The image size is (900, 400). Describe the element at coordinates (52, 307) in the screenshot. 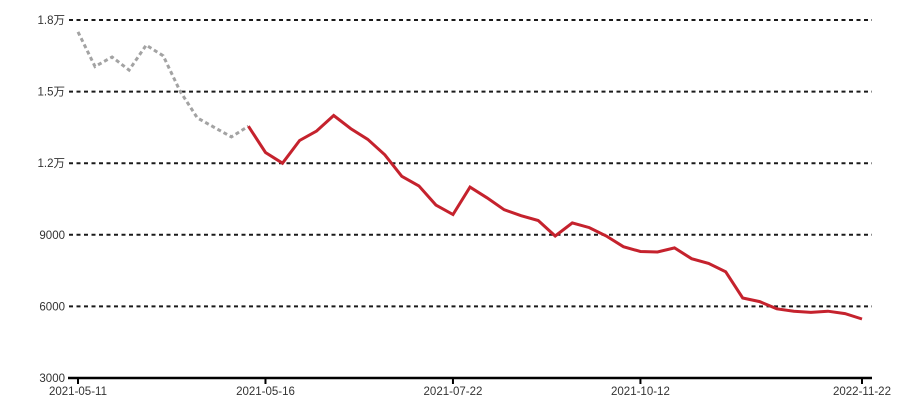

I see `y-axis-tick-label: 6000` at that location.